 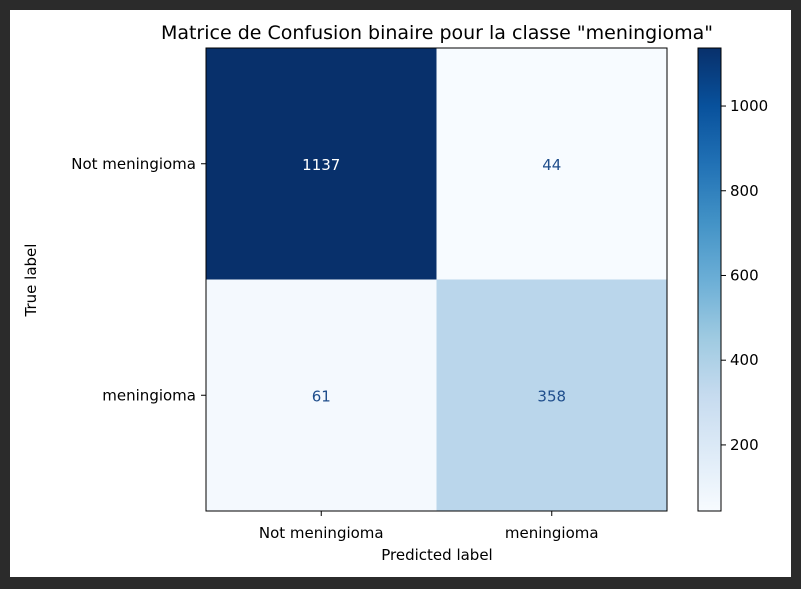 What do you see at coordinates (749, 106) in the screenshot?
I see `colorbar-tick-label: 1000` at bounding box center [749, 106].